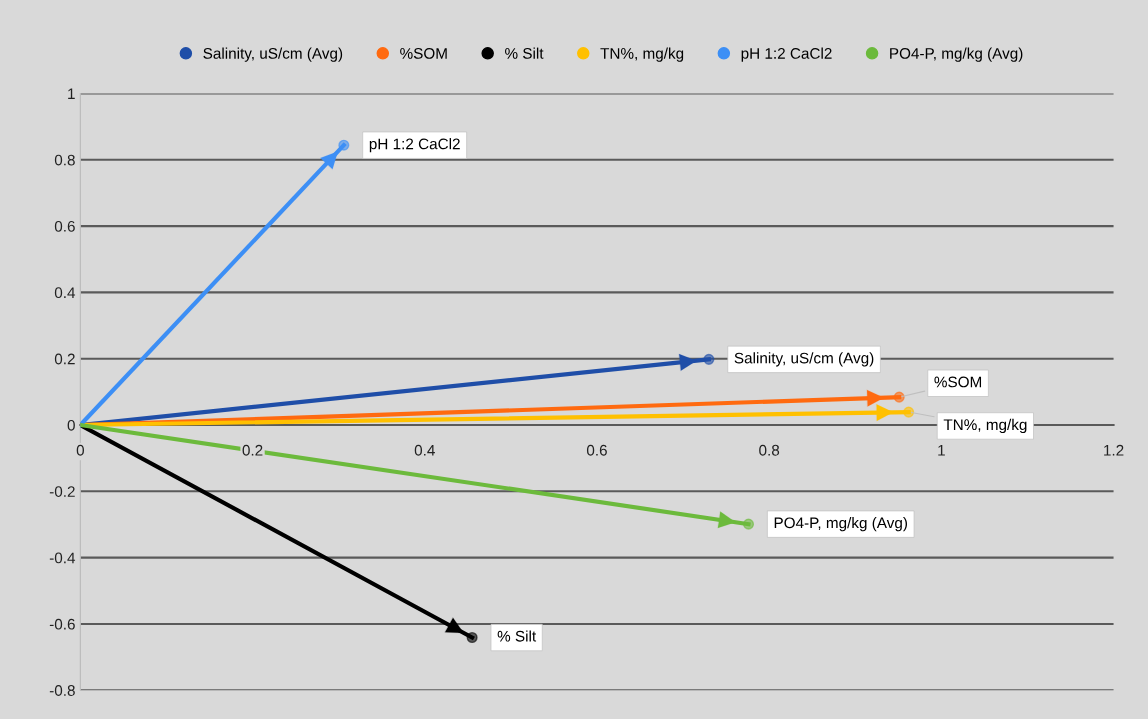 This screenshot has height=719, width=1148. I want to click on legend-label: PO4-P, mg/kg (Avg), so click(956, 54).